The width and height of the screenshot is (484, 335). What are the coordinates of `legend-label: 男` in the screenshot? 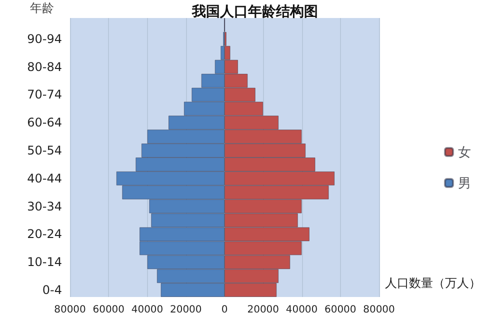 It's located at (464, 183).